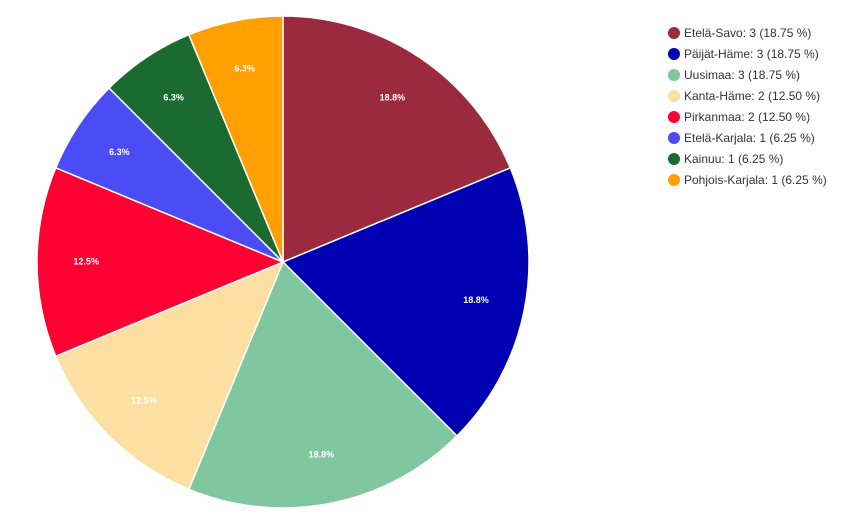 The image size is (858, 520). What do you see at coordinates (749, 138) in the screenshot?
I see `legend-label: Etelä-Karjala: 1 (6.25 %)` at bounding box center [749, 138].